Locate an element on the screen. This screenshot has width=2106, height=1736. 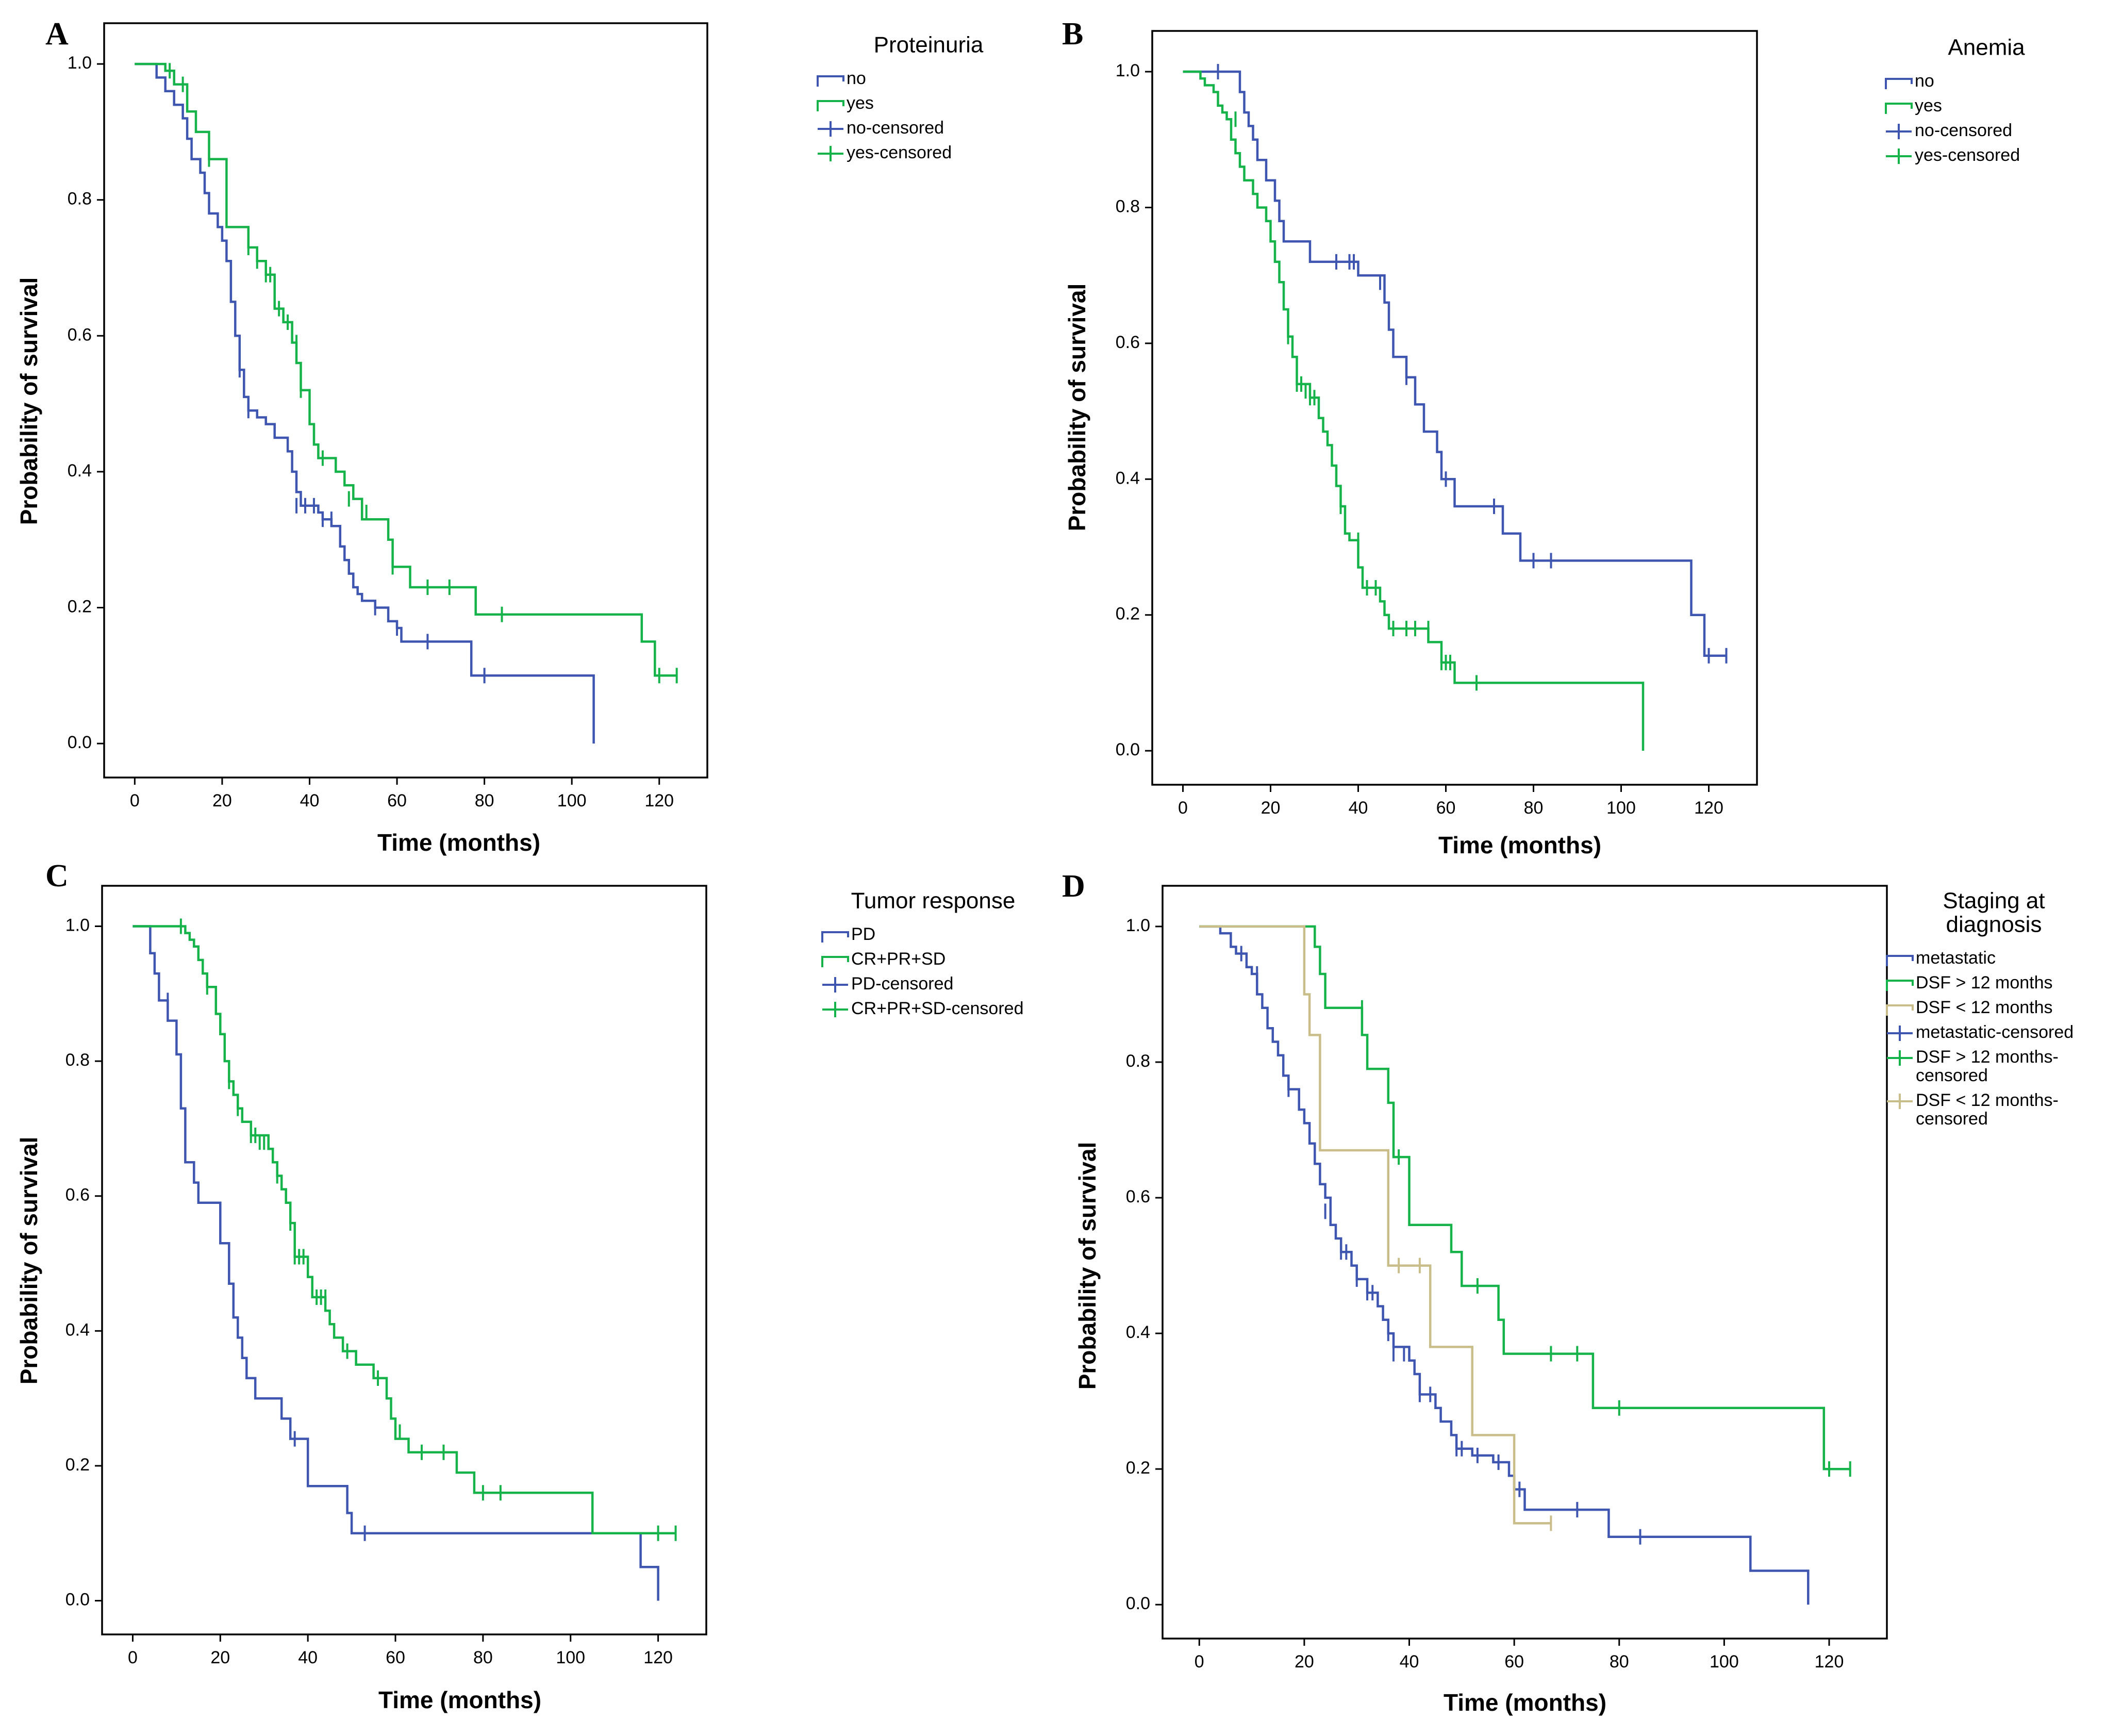
legend-entry-label: DSF < 12 months is located at coordinates (1985, 1007).